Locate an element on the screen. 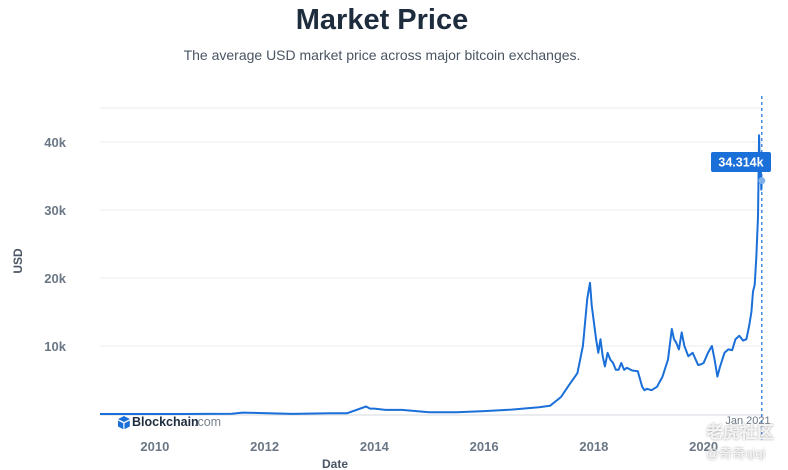 The width and height of the screenshot is (788, 470). x-tick-label: 2012 is located at coordinates (264, 446).